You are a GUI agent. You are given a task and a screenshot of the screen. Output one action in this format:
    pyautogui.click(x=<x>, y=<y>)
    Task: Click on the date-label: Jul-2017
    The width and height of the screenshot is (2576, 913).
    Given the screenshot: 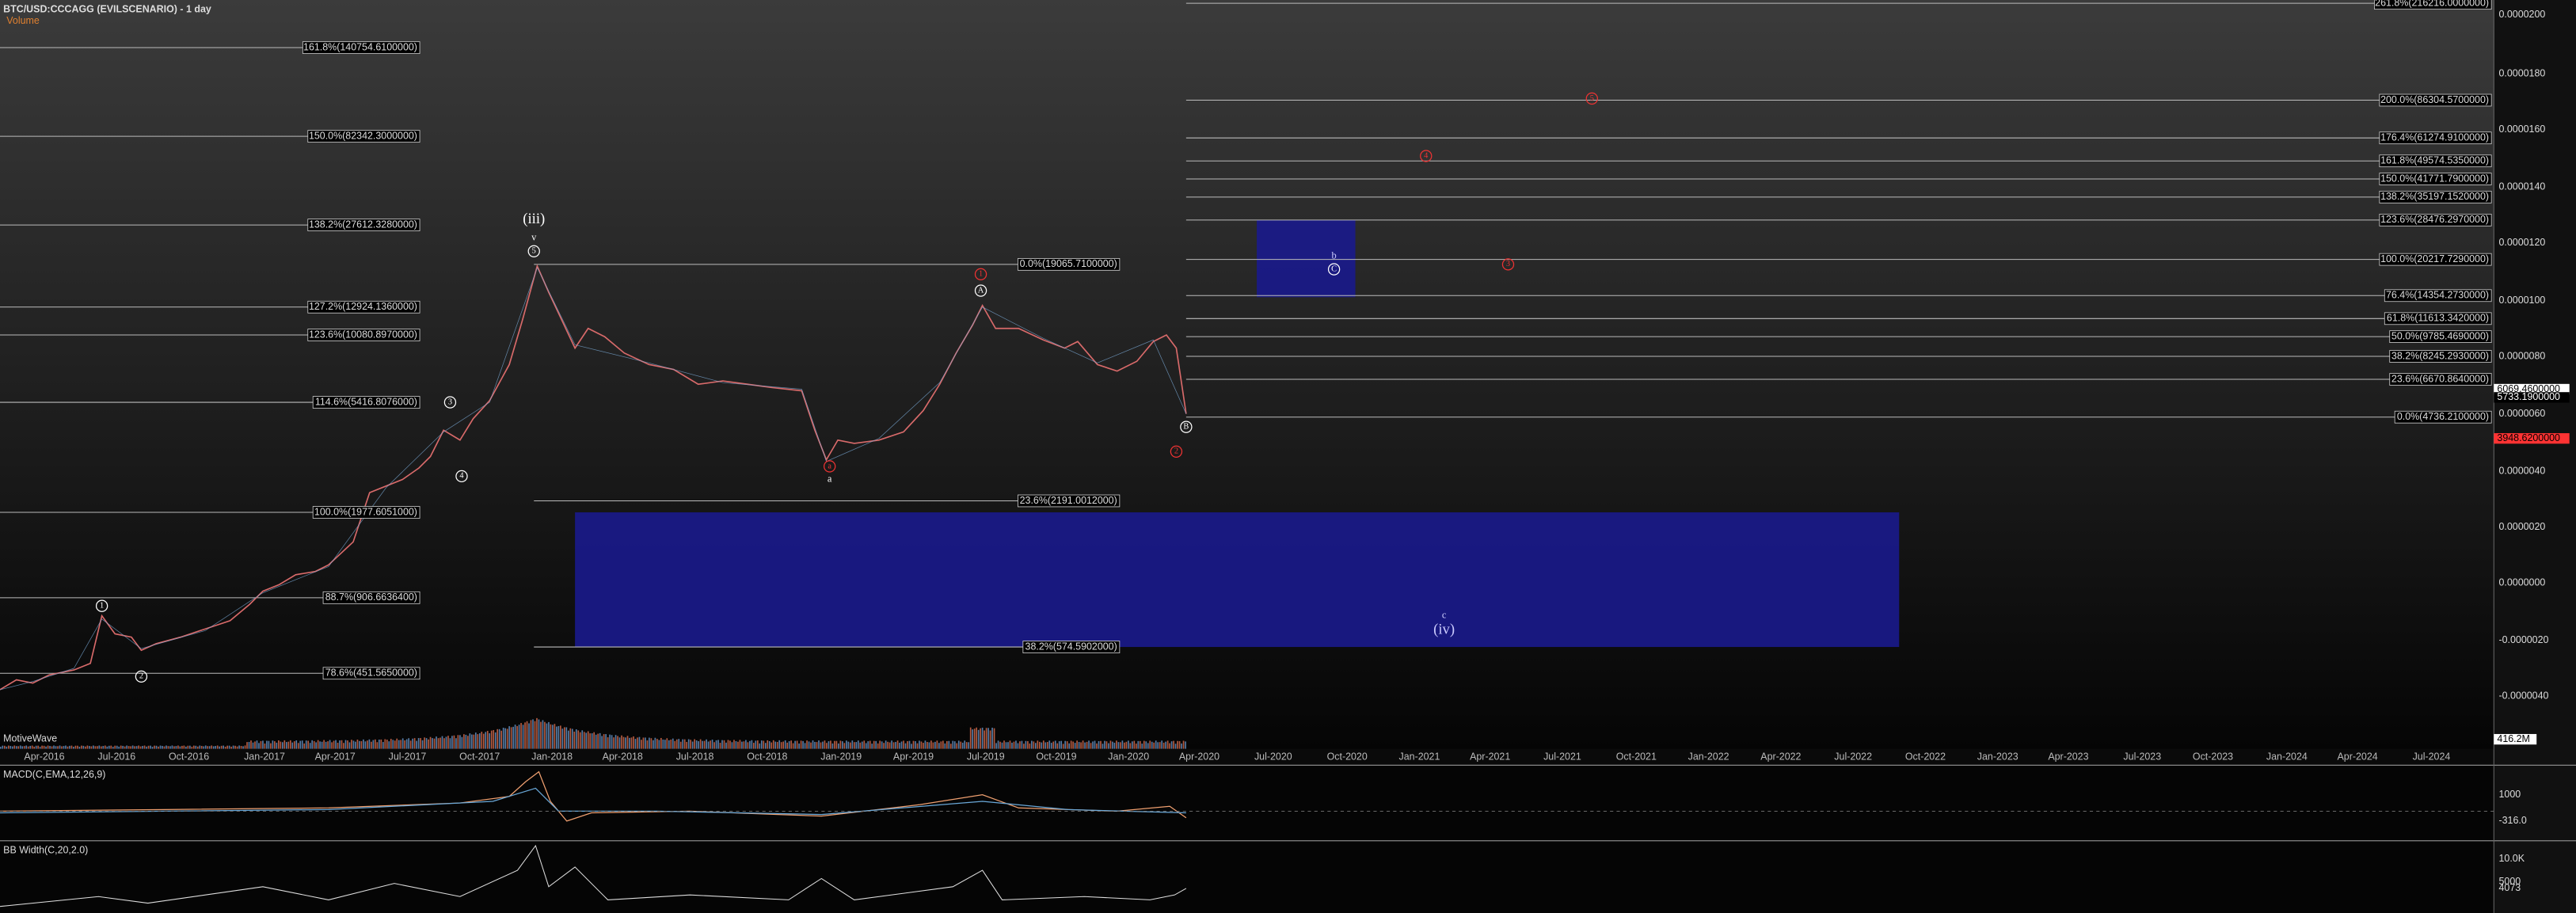 What is the action you would take?
    pyautogui.click(x=408, y=756)
    